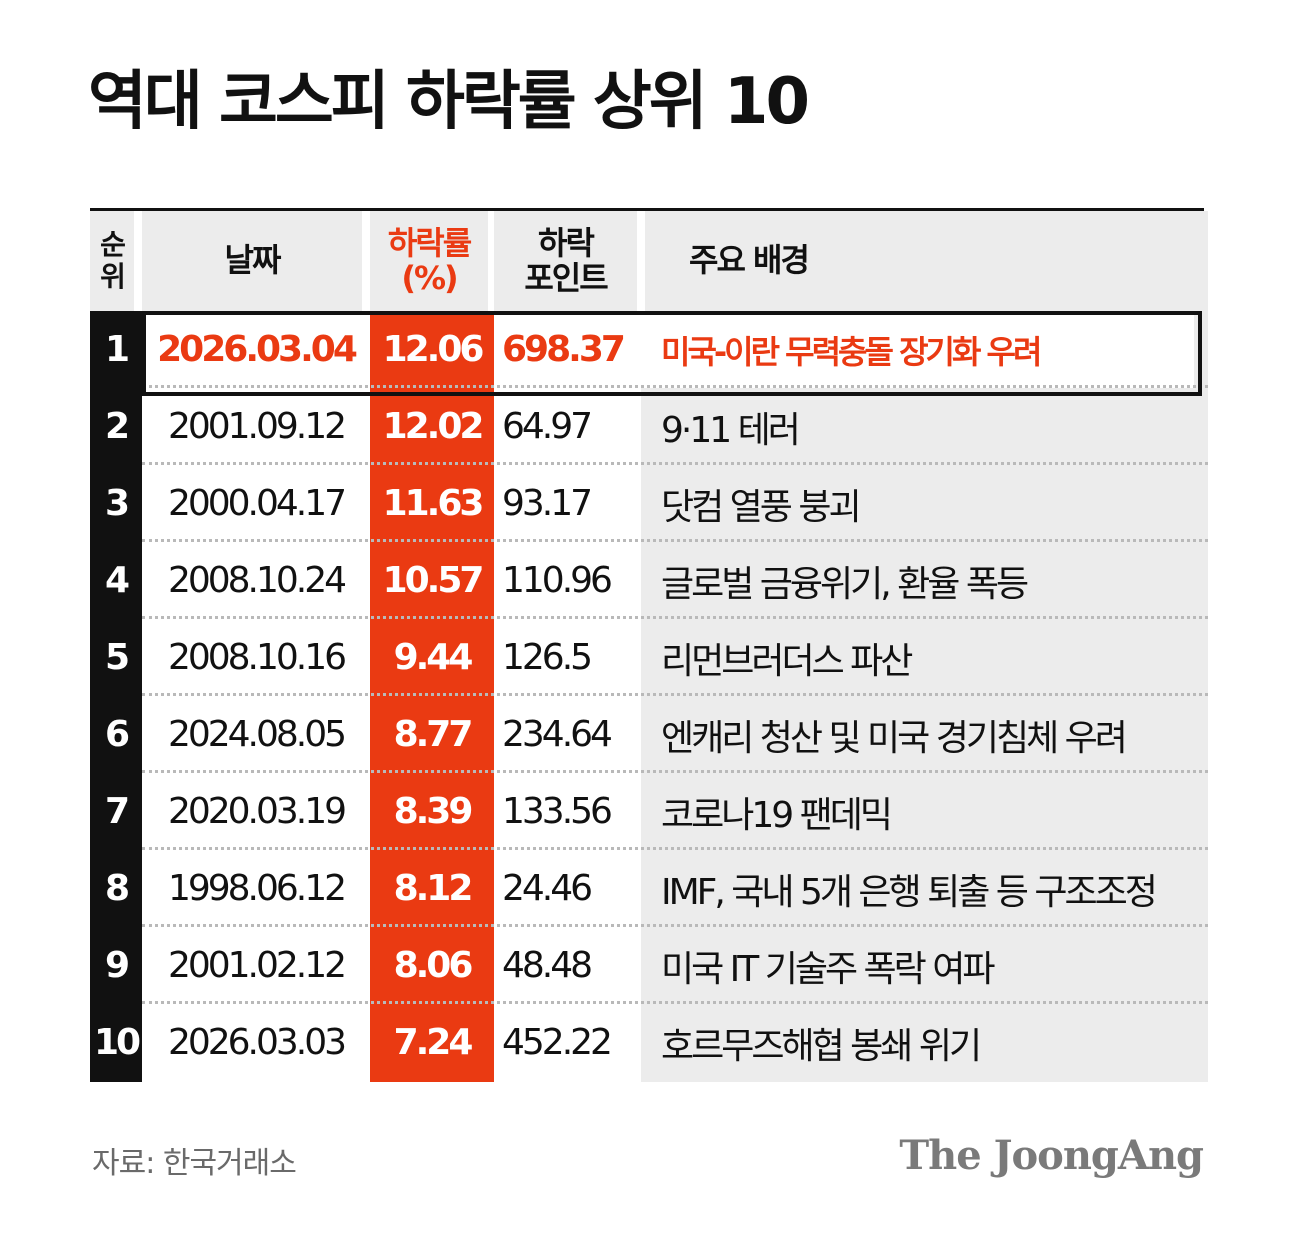 Image resolution: width=1289 pixels, height=1238 pixels. What do you see at coordinates (257, 888) in the screenshot?
I see `date-cell: 1998.06.12` at bounding box center [257, 888].